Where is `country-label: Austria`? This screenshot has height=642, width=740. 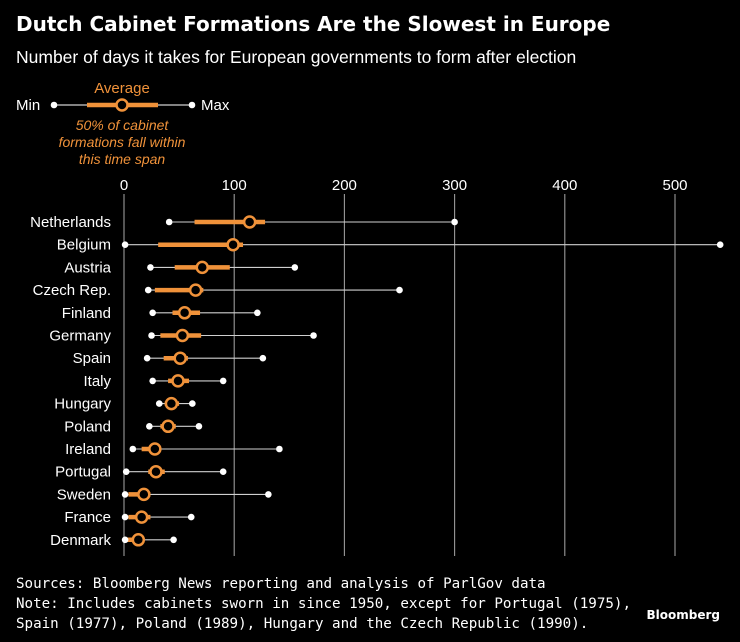
country-label: Austria is located at coordinates (87, 267).